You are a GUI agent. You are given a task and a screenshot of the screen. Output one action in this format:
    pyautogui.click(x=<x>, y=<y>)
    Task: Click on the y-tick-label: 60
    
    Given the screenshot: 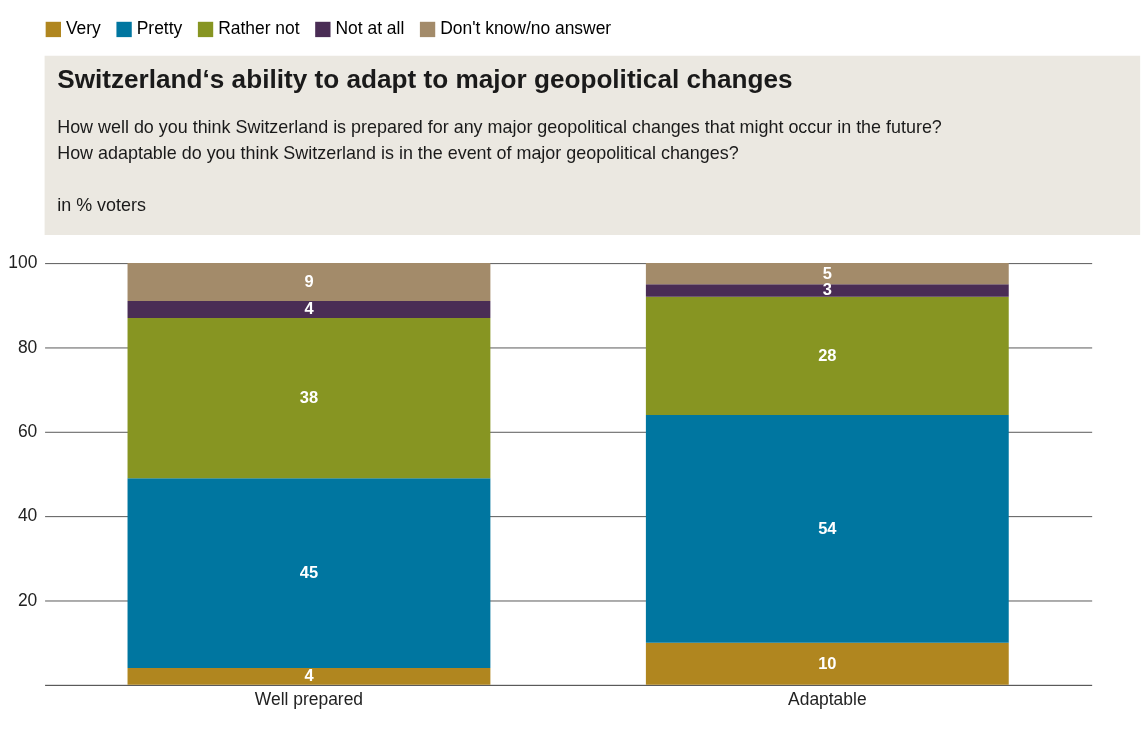 What is the action you would take?
    pyautogui.click(x=27, y=431)
    